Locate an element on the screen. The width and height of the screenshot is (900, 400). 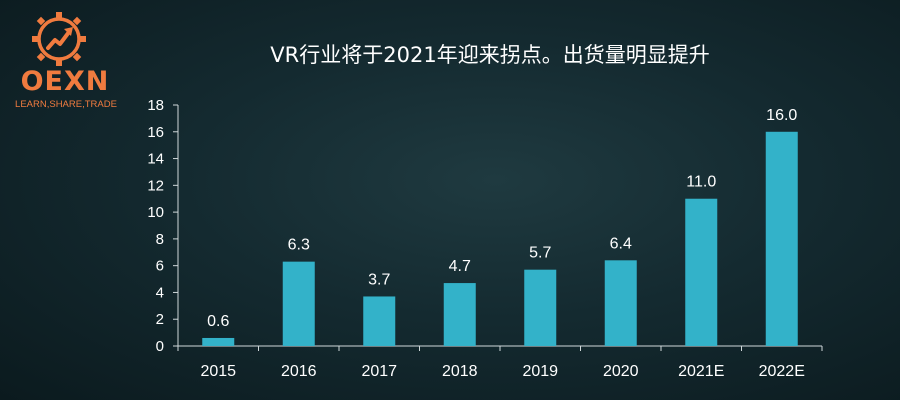
logo-tagline: LEARN,SHARE,TRADE is located at coordinates (66, 104).